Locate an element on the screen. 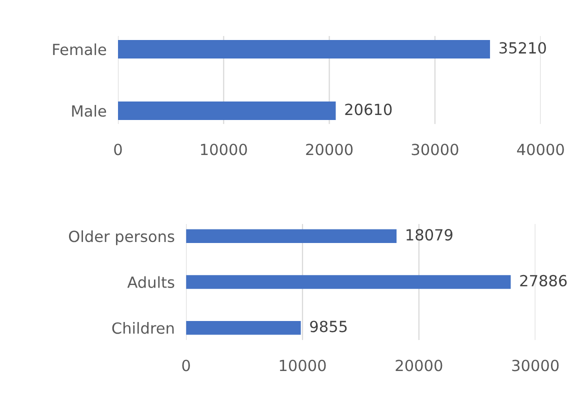 Image resolution: width=587 pixels, height=400 pixels. y-tick-label: Female is located at coordinates (79, 49).